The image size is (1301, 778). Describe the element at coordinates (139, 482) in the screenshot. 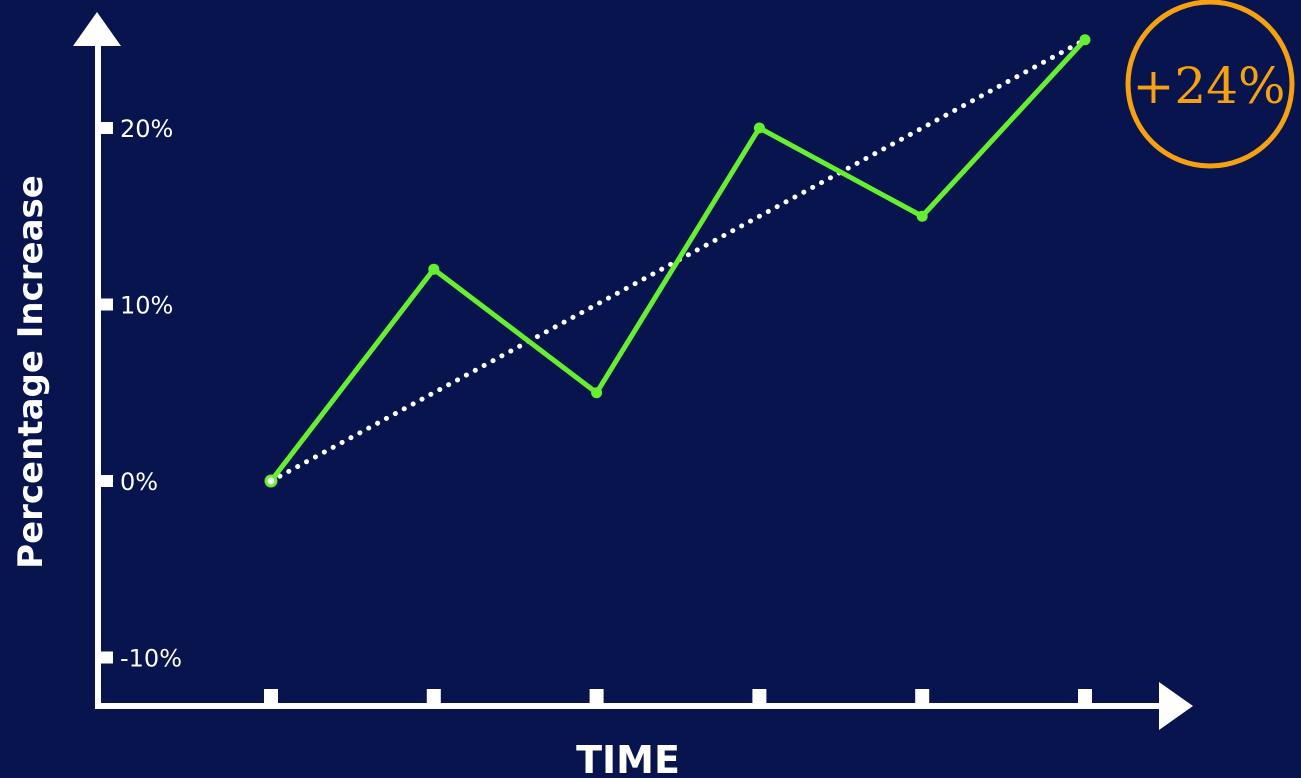

I see `y-tick-label: 0%` at that location.